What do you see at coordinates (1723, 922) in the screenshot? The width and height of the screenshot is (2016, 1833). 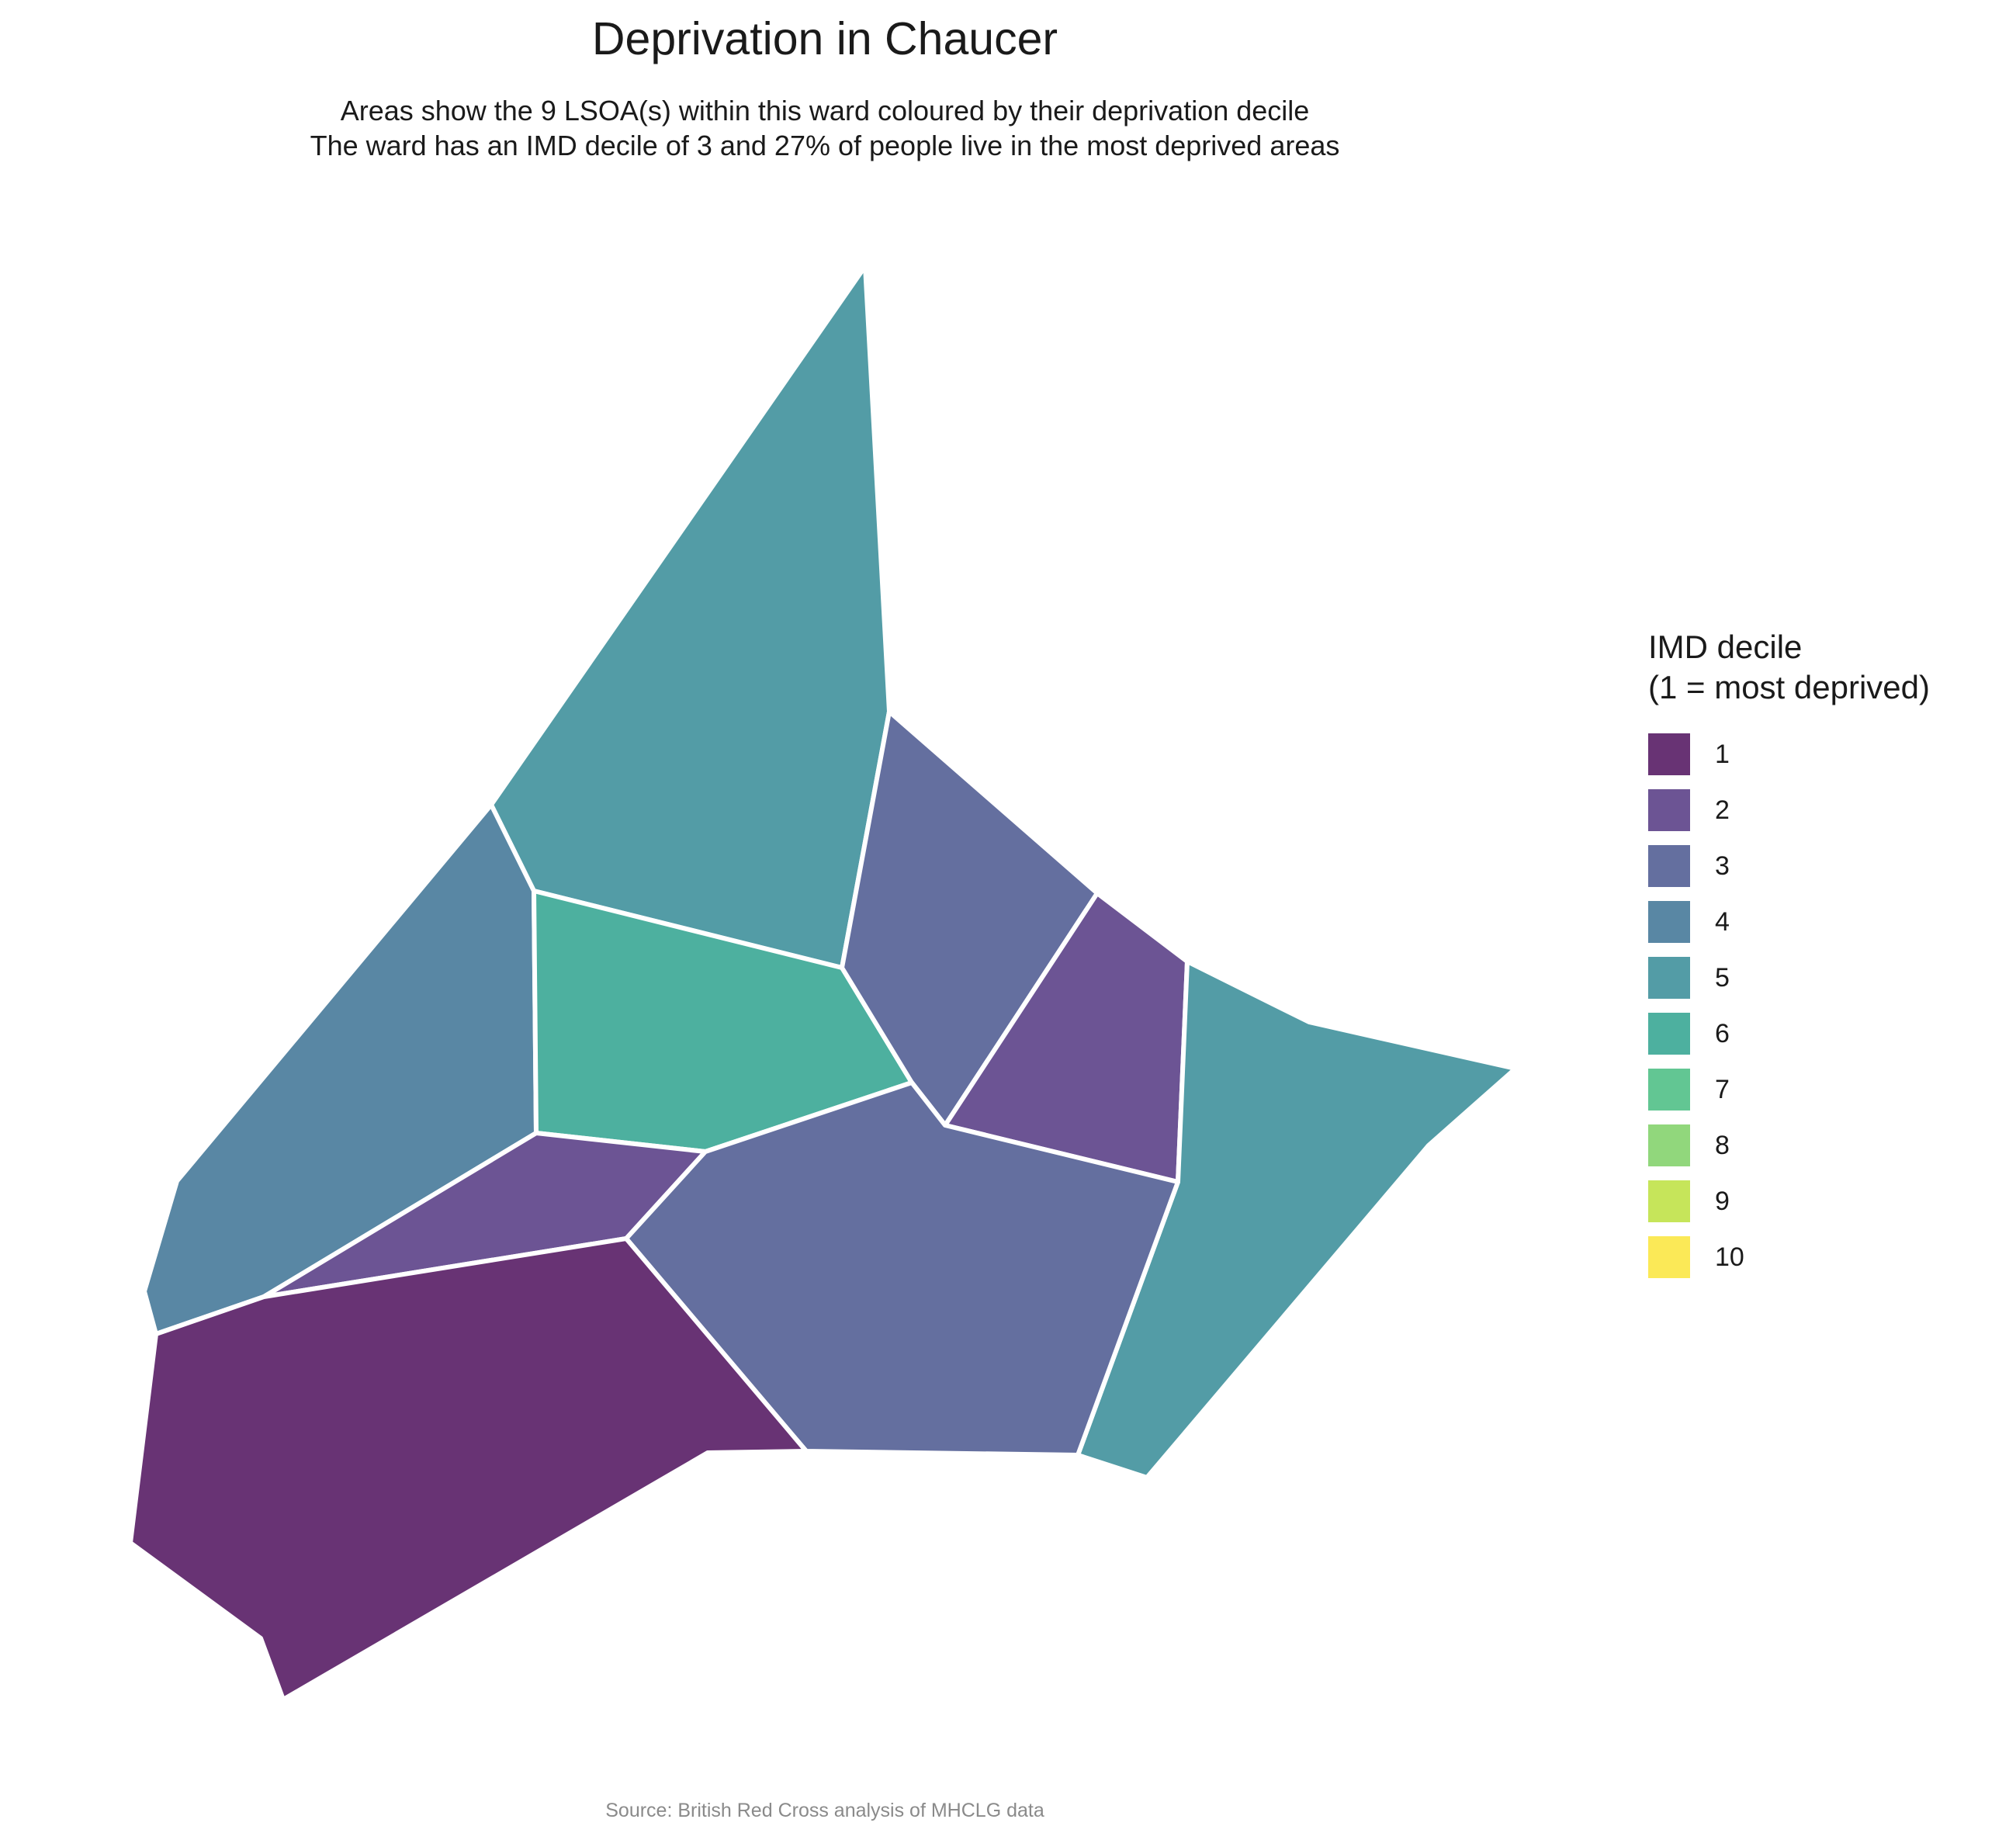 I see `legend-label: 4` at bounding box center [1723, 922].